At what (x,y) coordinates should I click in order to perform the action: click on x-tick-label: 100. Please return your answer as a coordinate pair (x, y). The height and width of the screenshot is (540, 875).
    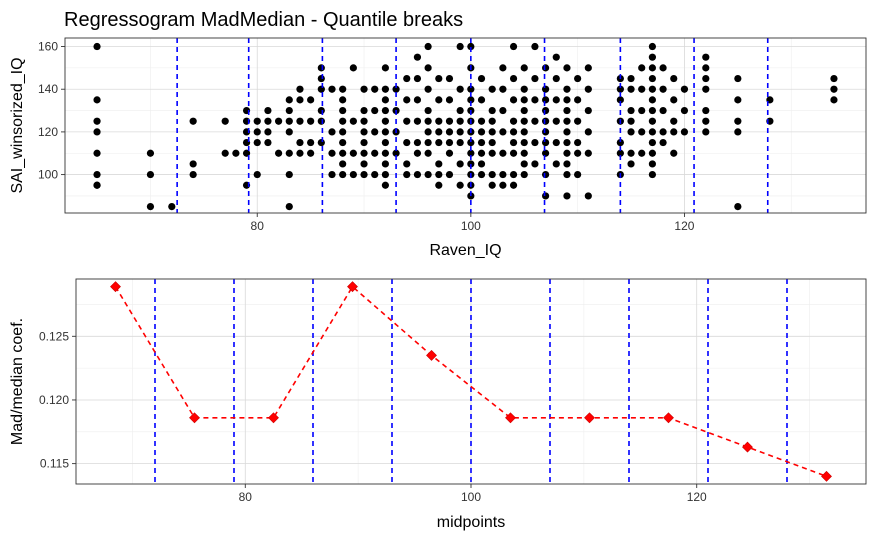
    Looking at the image, I should click on (471, 497).